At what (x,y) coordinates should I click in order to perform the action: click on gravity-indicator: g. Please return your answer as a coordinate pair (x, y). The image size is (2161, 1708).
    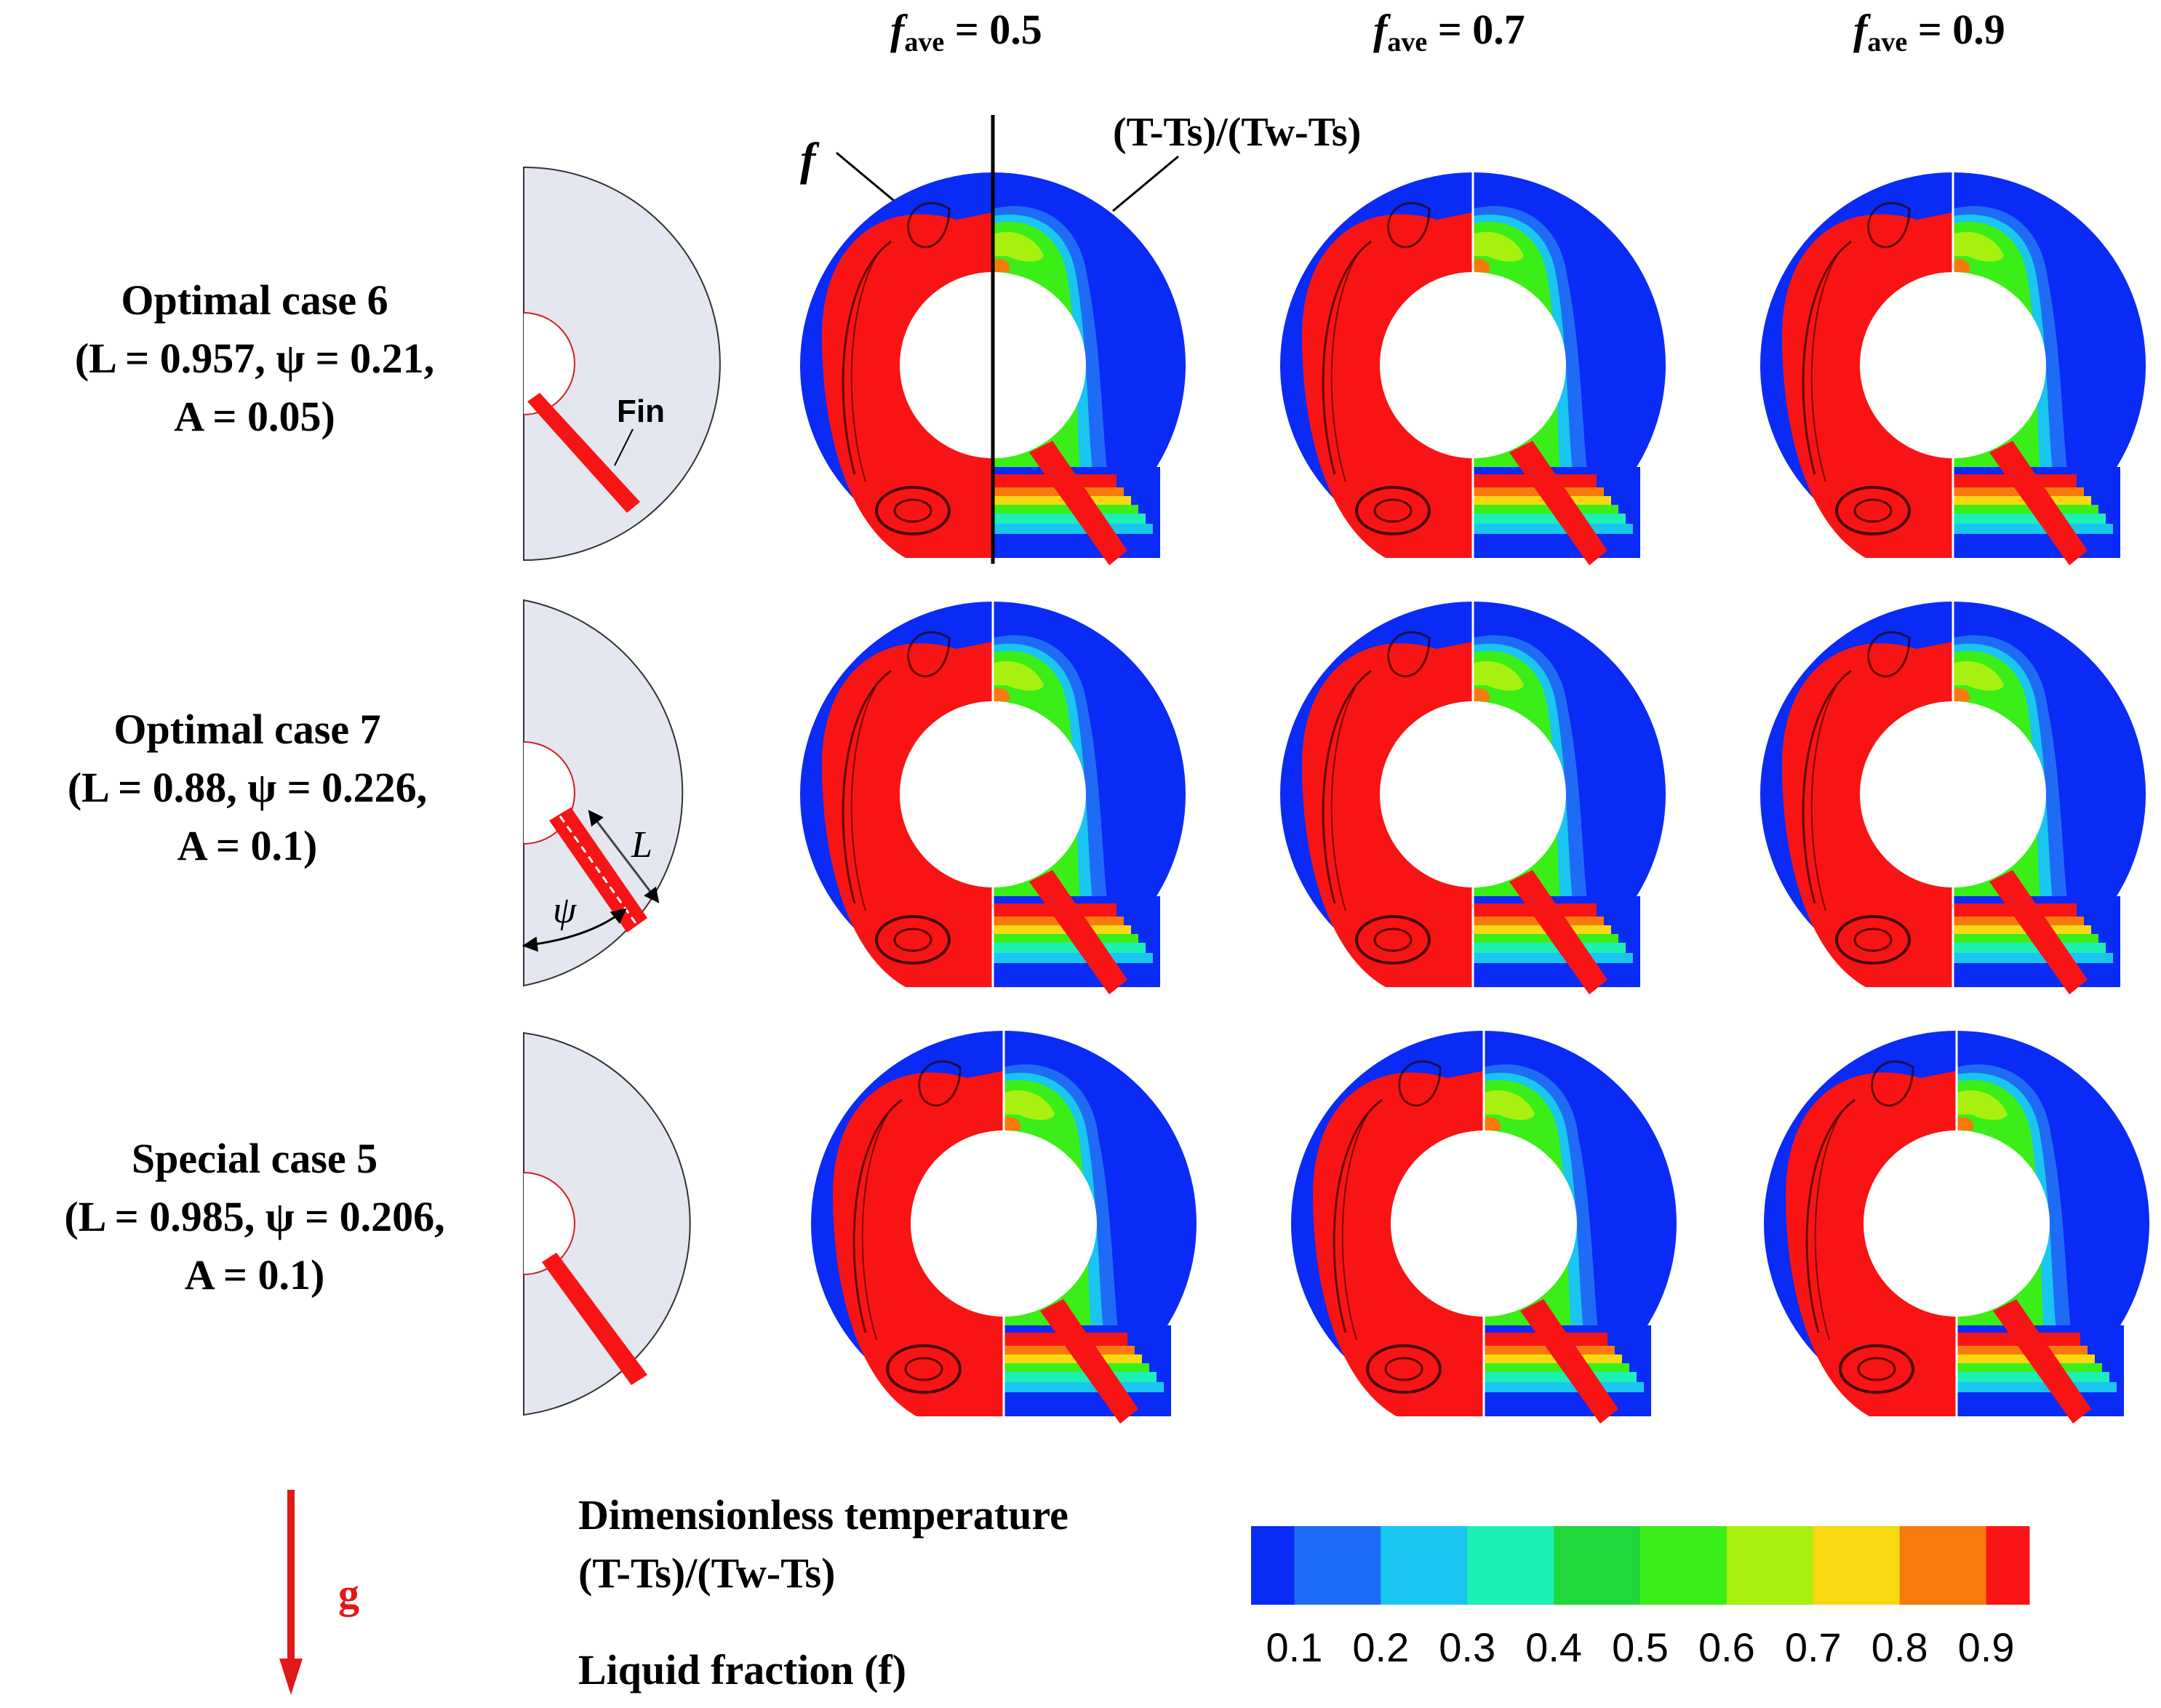
    Looking at the image, I should click on (319, 1592).